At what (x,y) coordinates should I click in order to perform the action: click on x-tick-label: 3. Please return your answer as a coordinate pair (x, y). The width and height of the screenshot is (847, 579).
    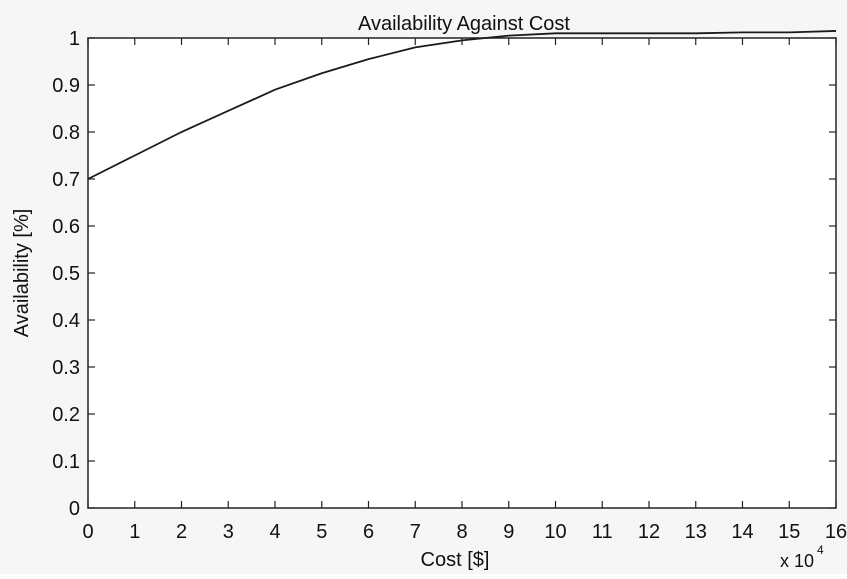
    Looking at the image, I should click on (228, 532).